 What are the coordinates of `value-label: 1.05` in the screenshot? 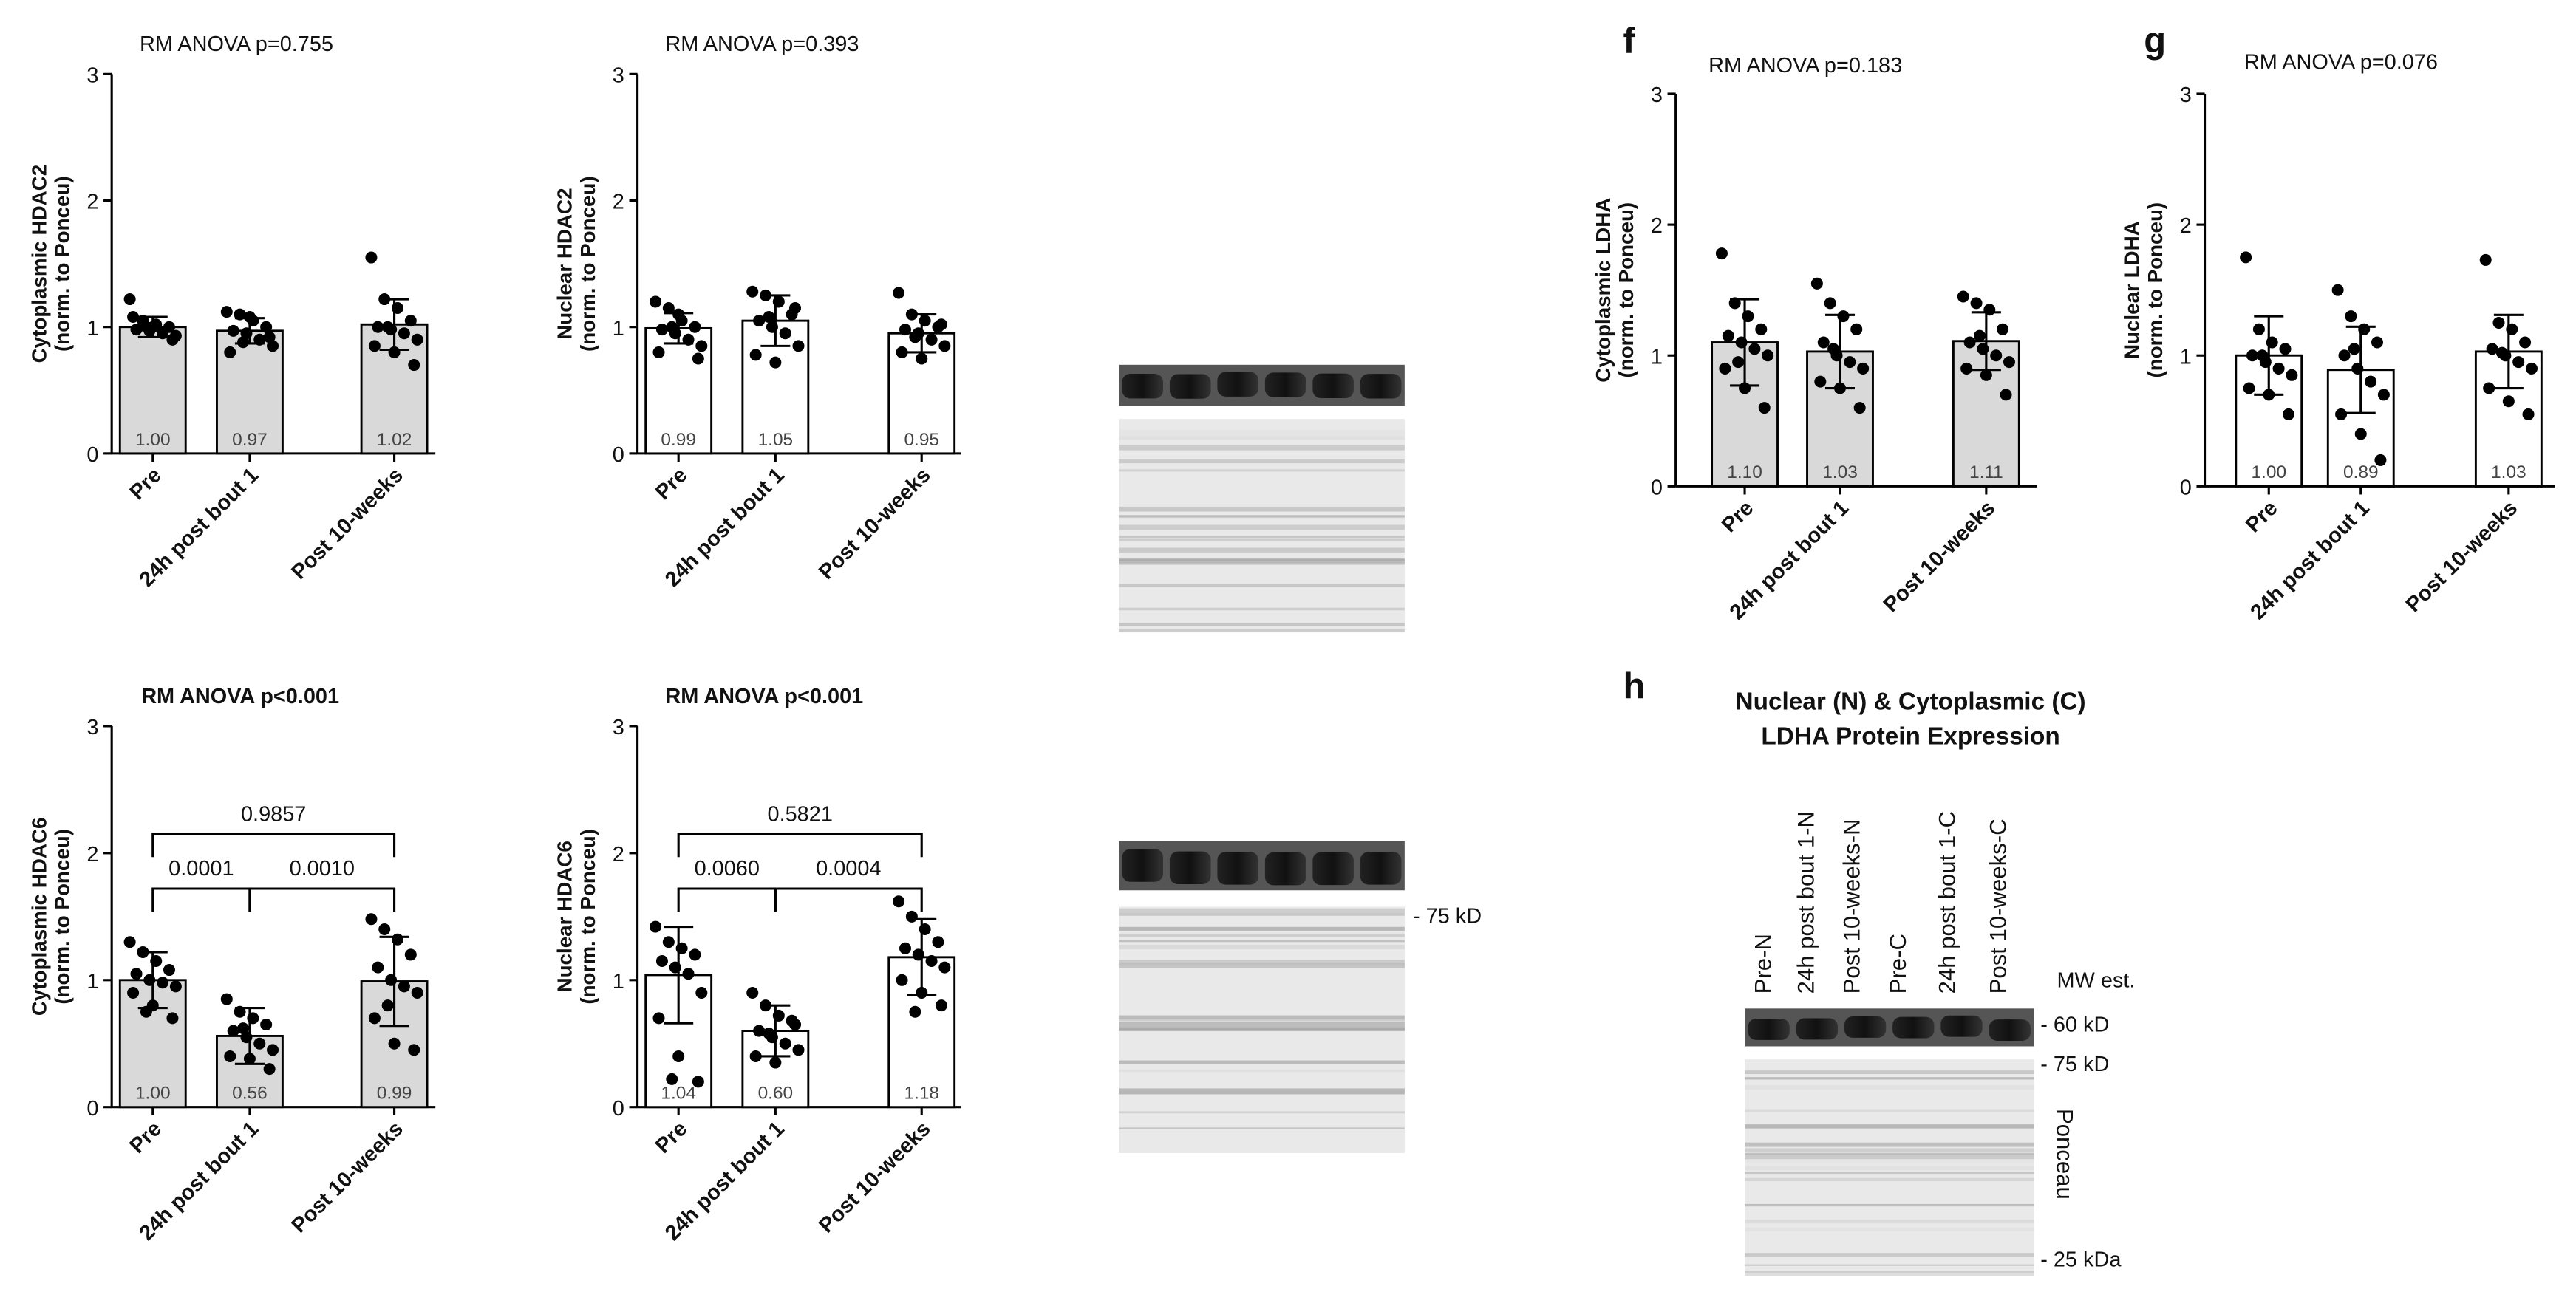 It's located at (776, 440).